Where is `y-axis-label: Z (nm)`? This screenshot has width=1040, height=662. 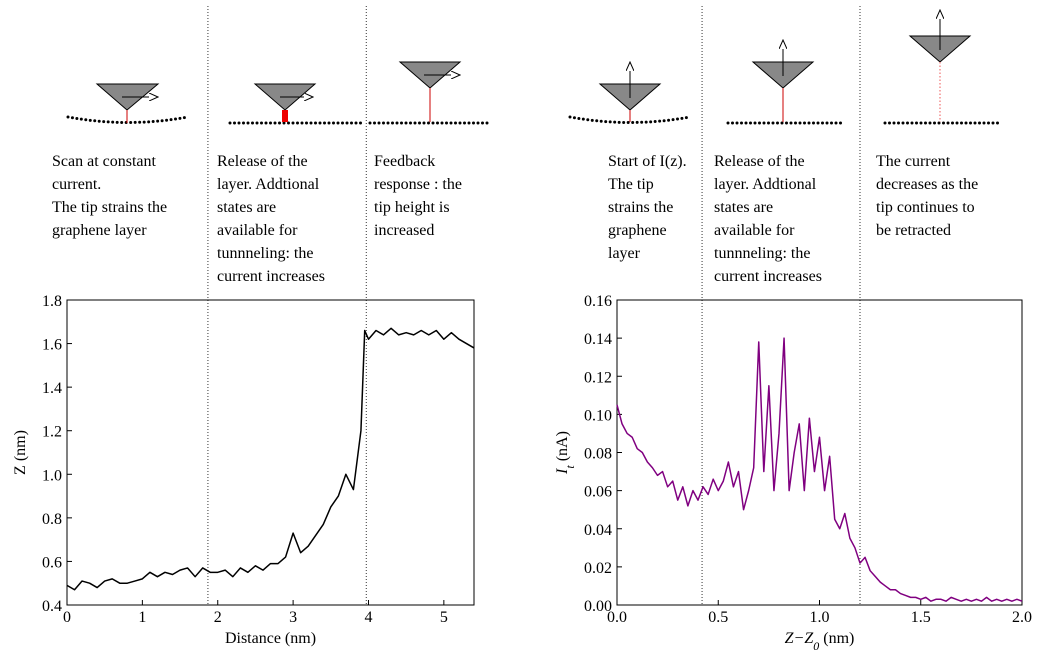
y-axis-label: Z (nm) is located at coordinates (20, 452).